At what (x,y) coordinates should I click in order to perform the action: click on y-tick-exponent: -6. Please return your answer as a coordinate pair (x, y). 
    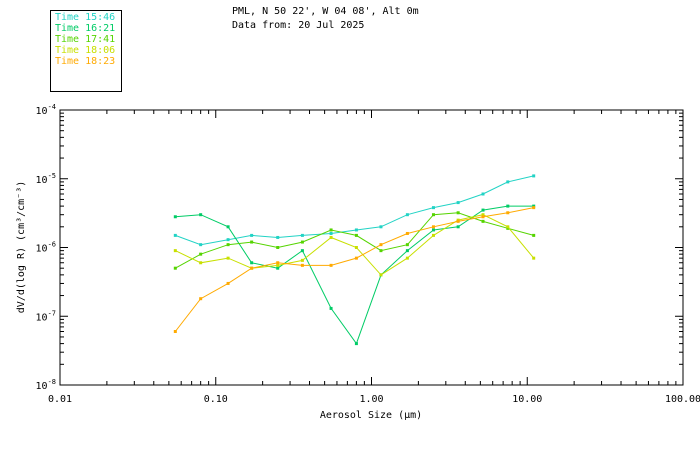
    Looking at the image, I should click on (52, 245).